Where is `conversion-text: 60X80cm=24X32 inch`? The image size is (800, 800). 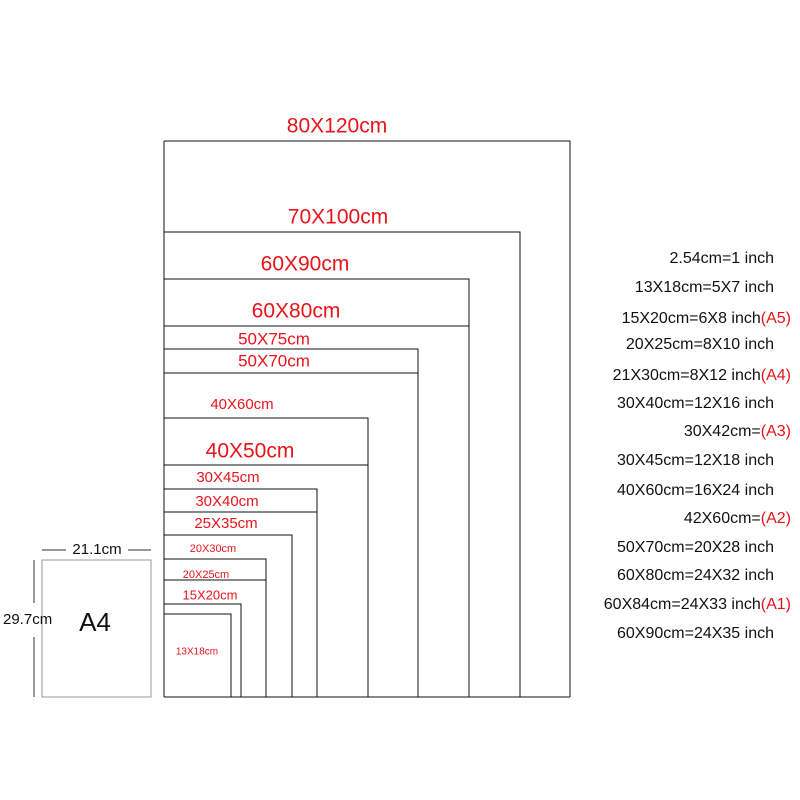
conversion-text: 60X80cm=24X32 inch is located at coordinates (695, 575).